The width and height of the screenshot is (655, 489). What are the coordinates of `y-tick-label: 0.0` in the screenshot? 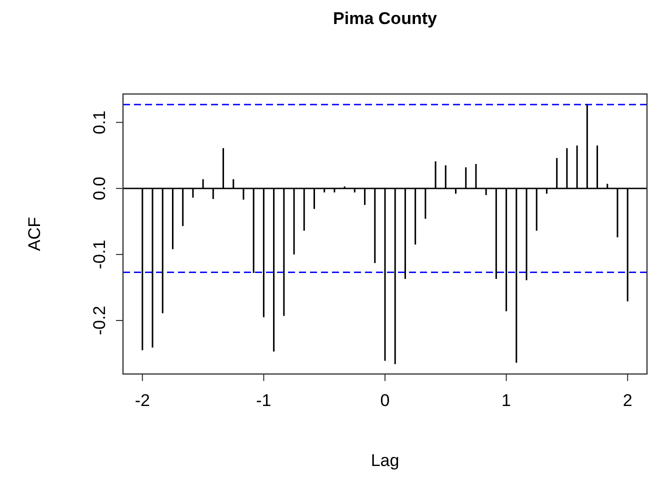 It's located at (99, 188).